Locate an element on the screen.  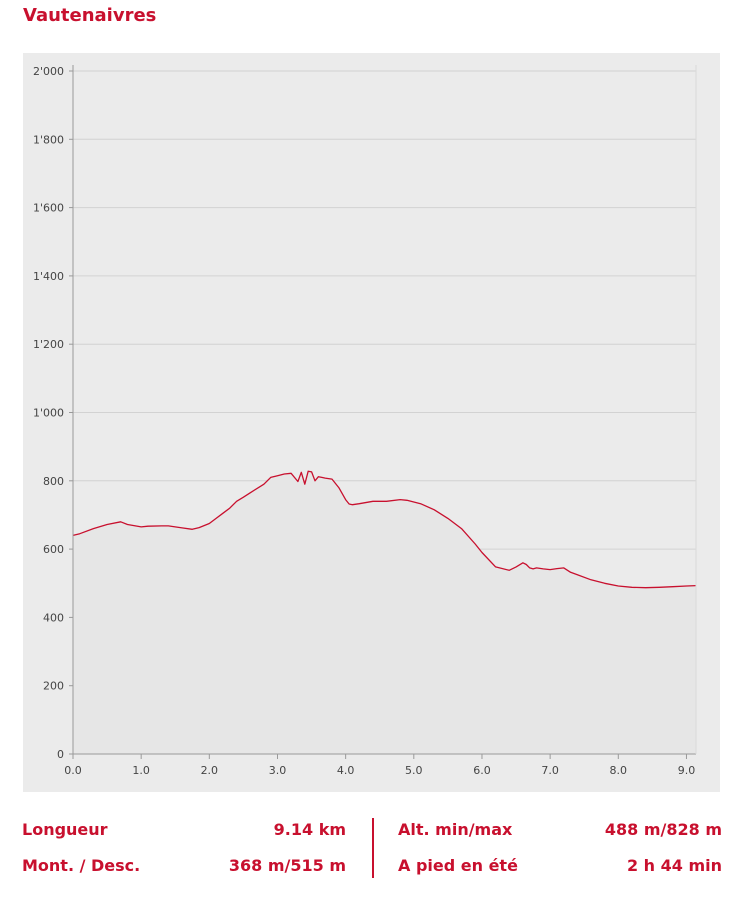
walking-time-value: 2 h 44 min is located at coordinates (674, 865).